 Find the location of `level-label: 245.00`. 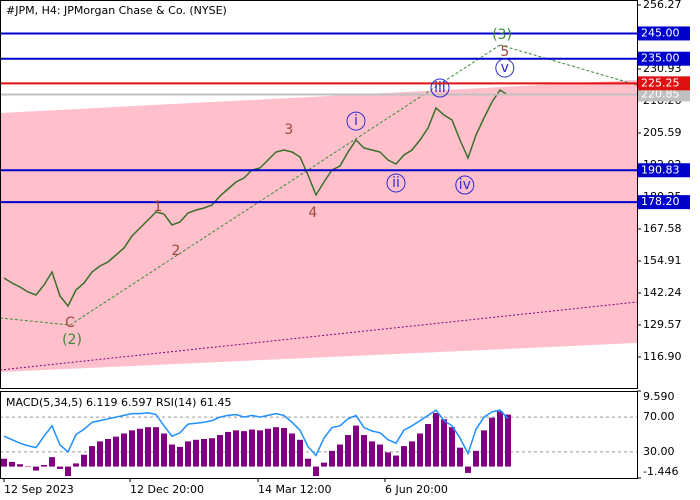

level-label: 245.00 is located at coordinates (660, 32).